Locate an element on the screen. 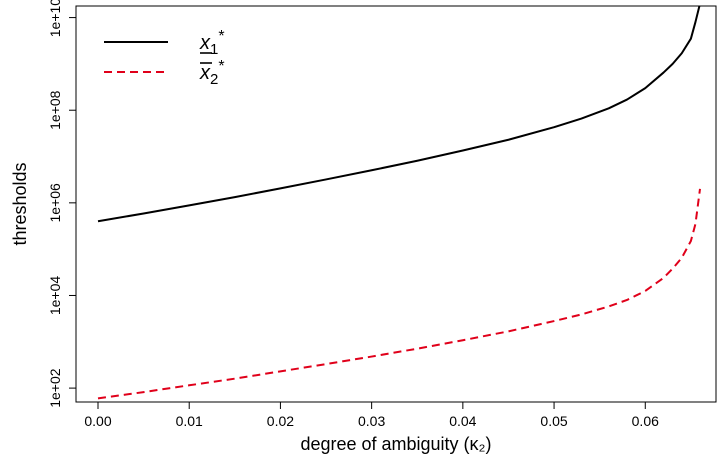 This screenshot has width=725, height=456. legend: x1*x2* is located at coordinates (164, 58).